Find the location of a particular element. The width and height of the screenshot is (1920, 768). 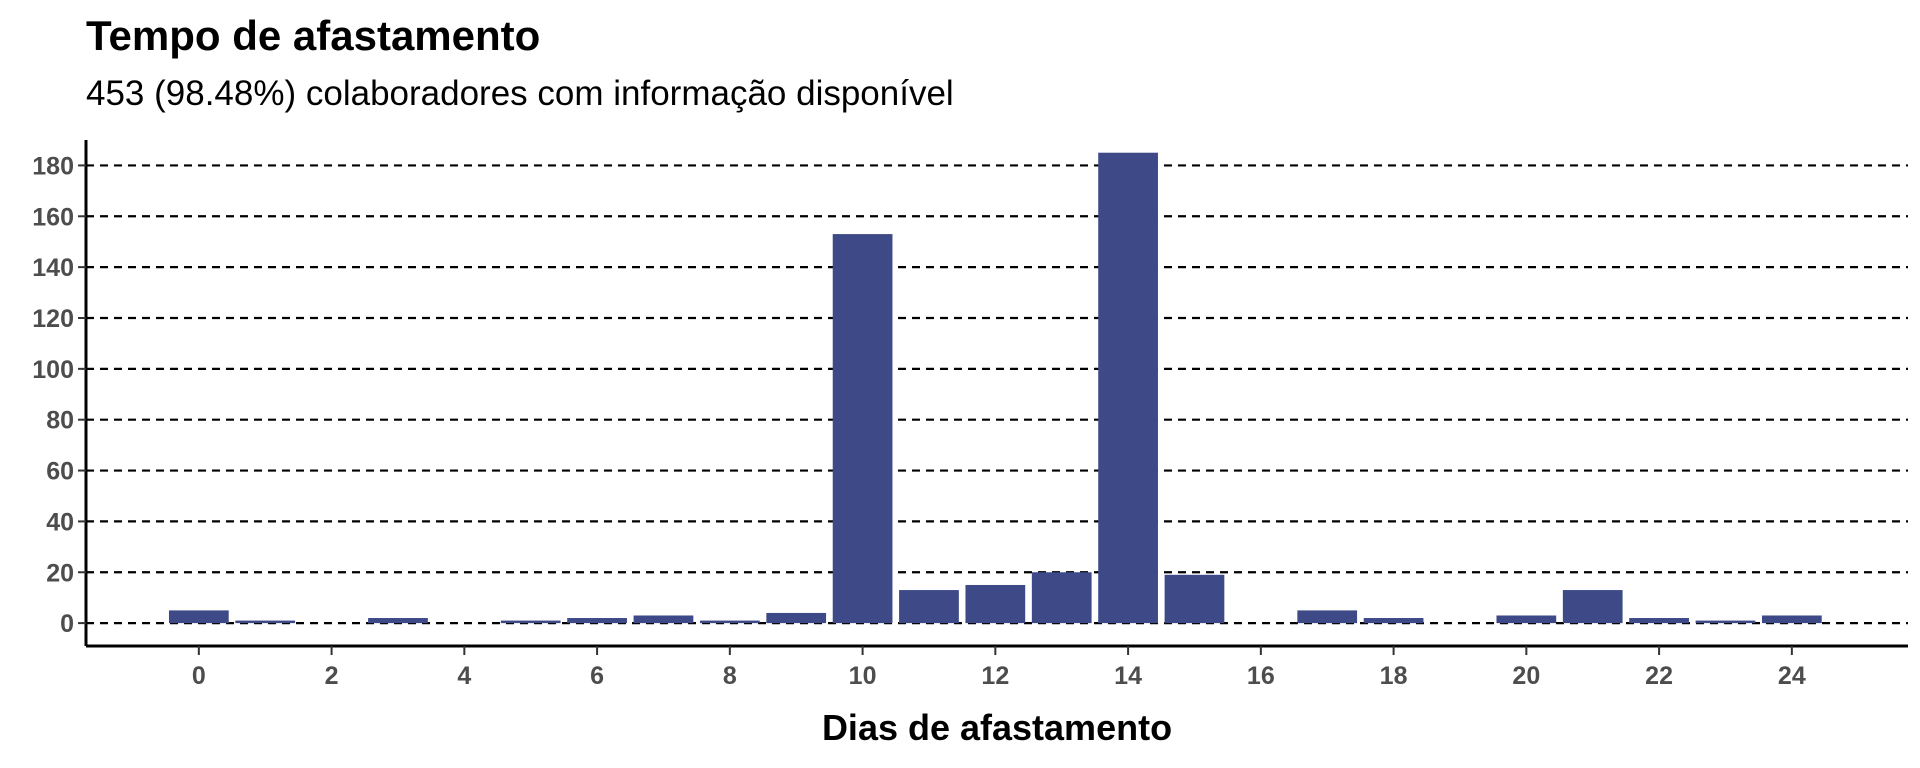

x-tick-label: 6 is located at coordinates (597, 676).